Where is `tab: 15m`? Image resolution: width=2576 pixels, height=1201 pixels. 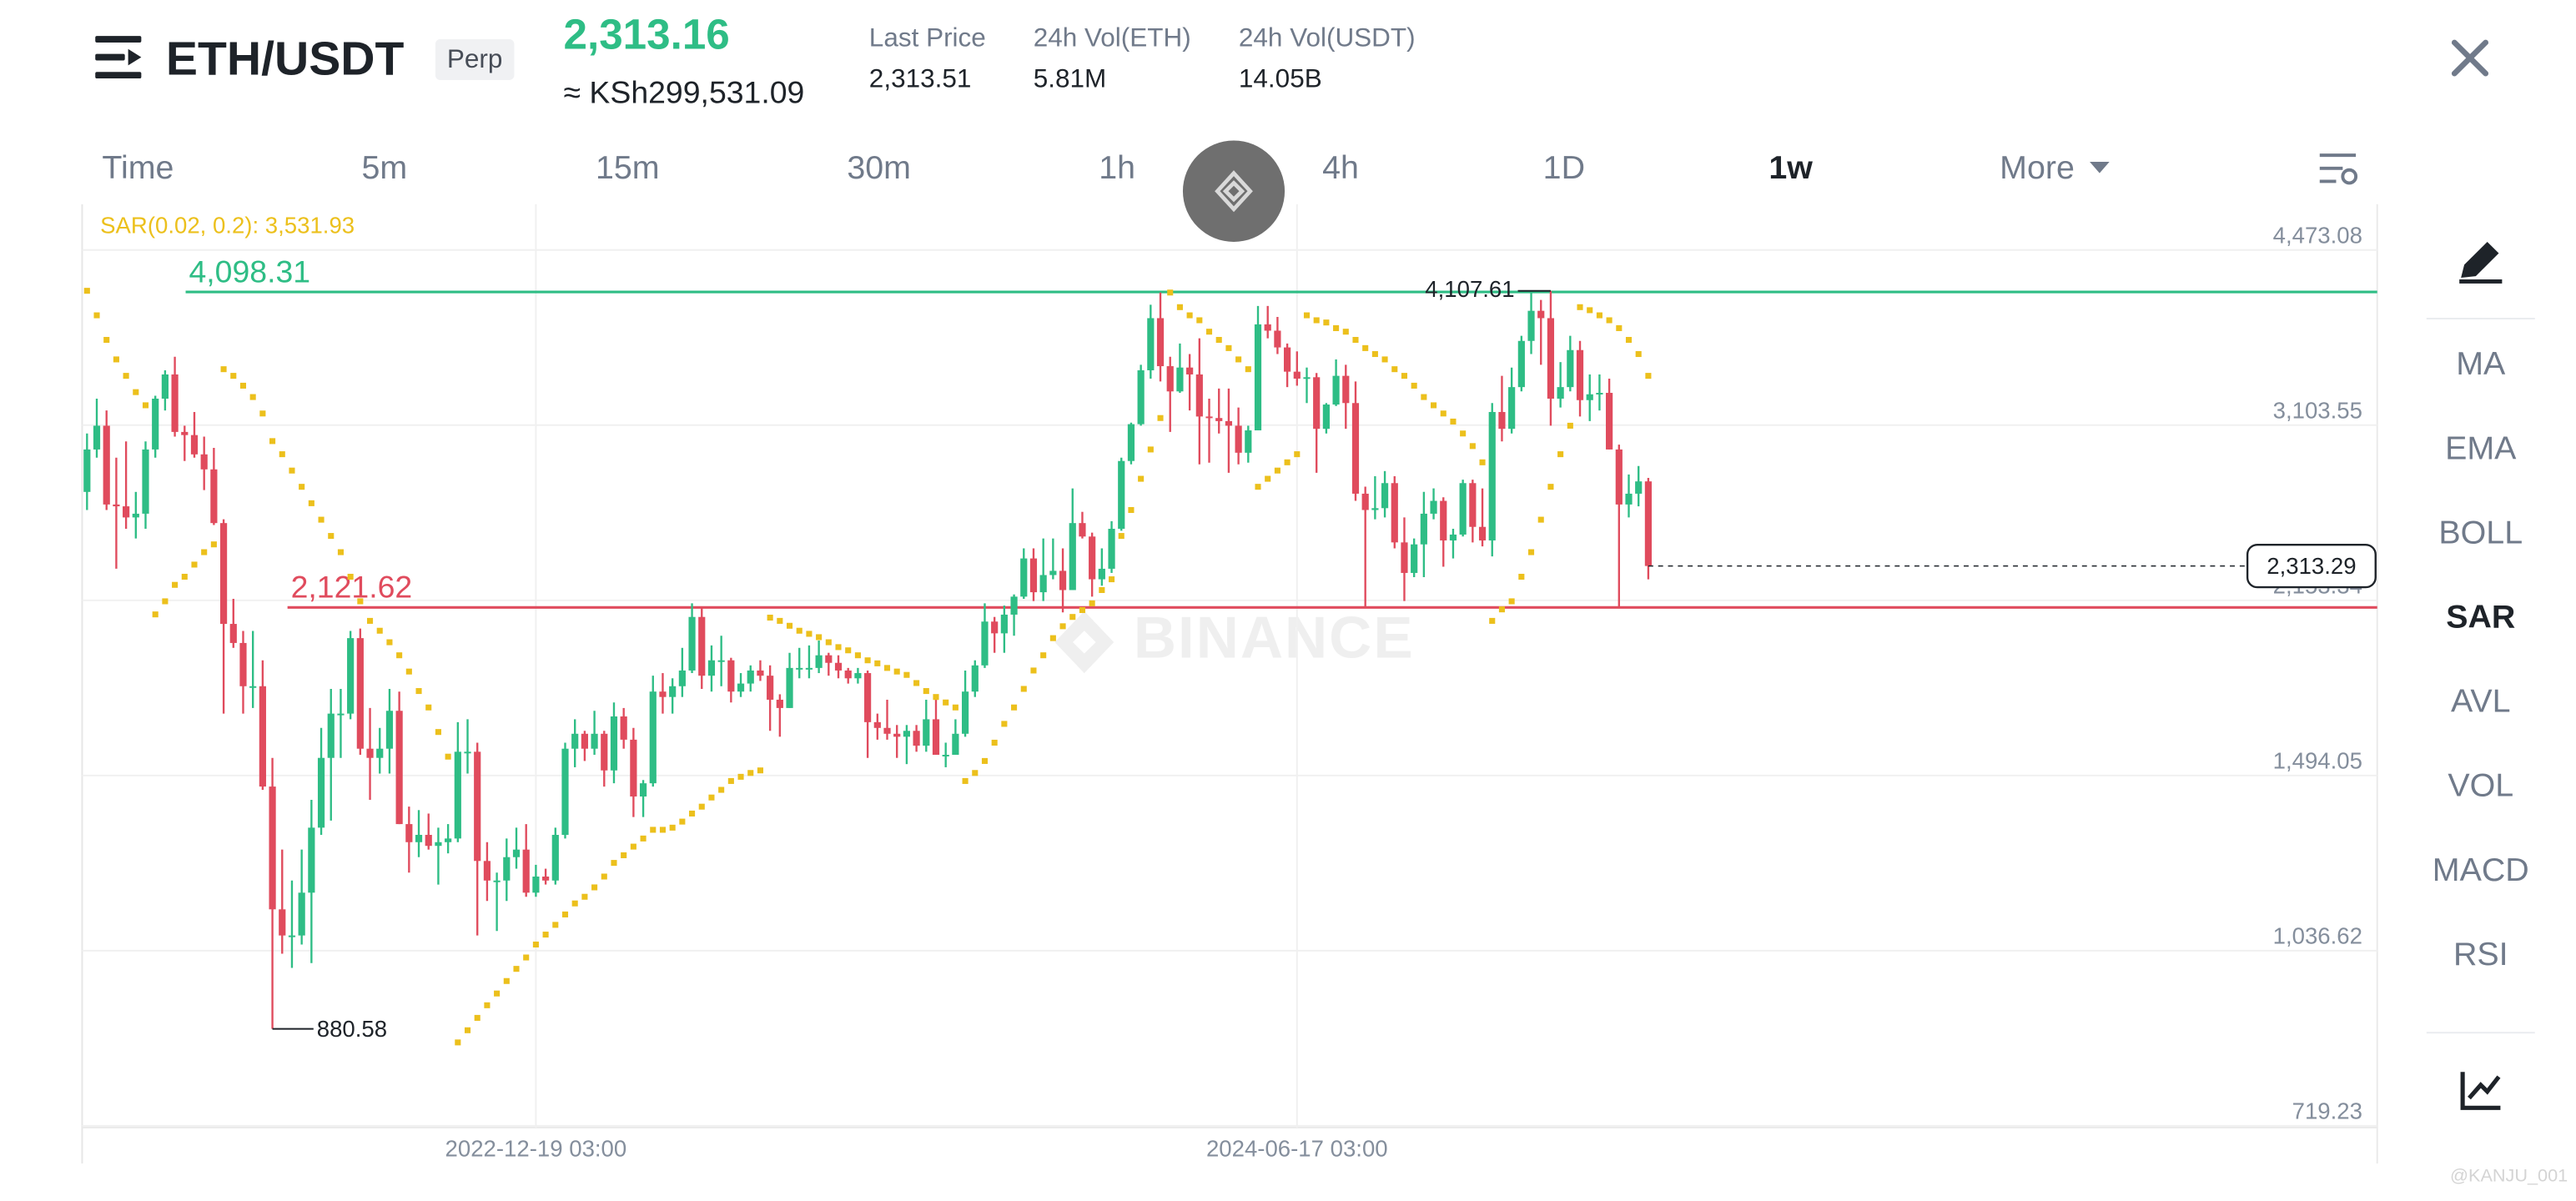
tab: 15m is located at coordinates (628, 168).